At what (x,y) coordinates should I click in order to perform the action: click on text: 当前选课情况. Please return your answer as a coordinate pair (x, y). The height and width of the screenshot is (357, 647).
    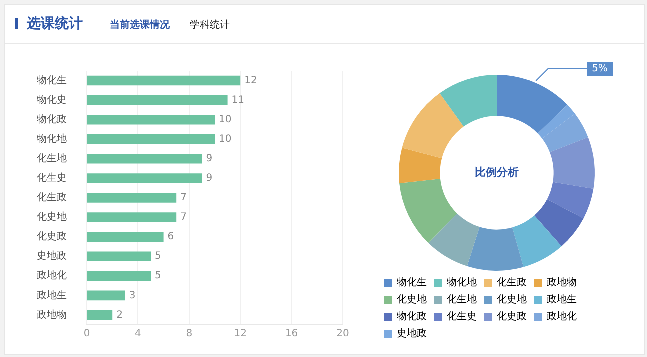
    Looking at the image, I should click on (140, 25).